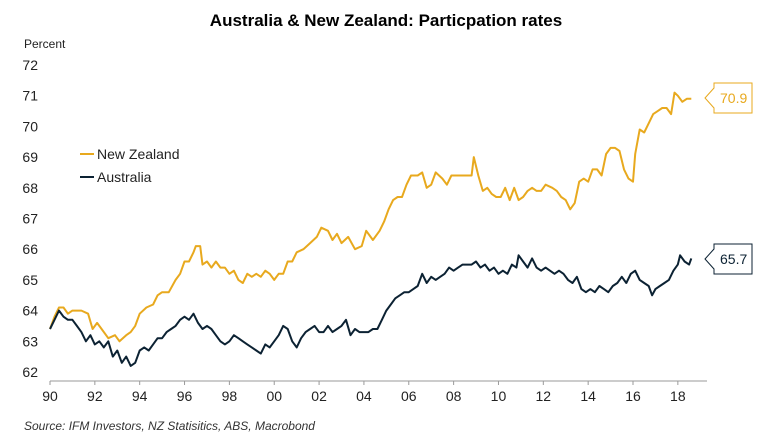 The height and width of the screenshot is (443, 772). What do you see at coordinates (95, 396) in the screenshot?
I see `x-tick-label: 92` at bounding box center [95, 396].